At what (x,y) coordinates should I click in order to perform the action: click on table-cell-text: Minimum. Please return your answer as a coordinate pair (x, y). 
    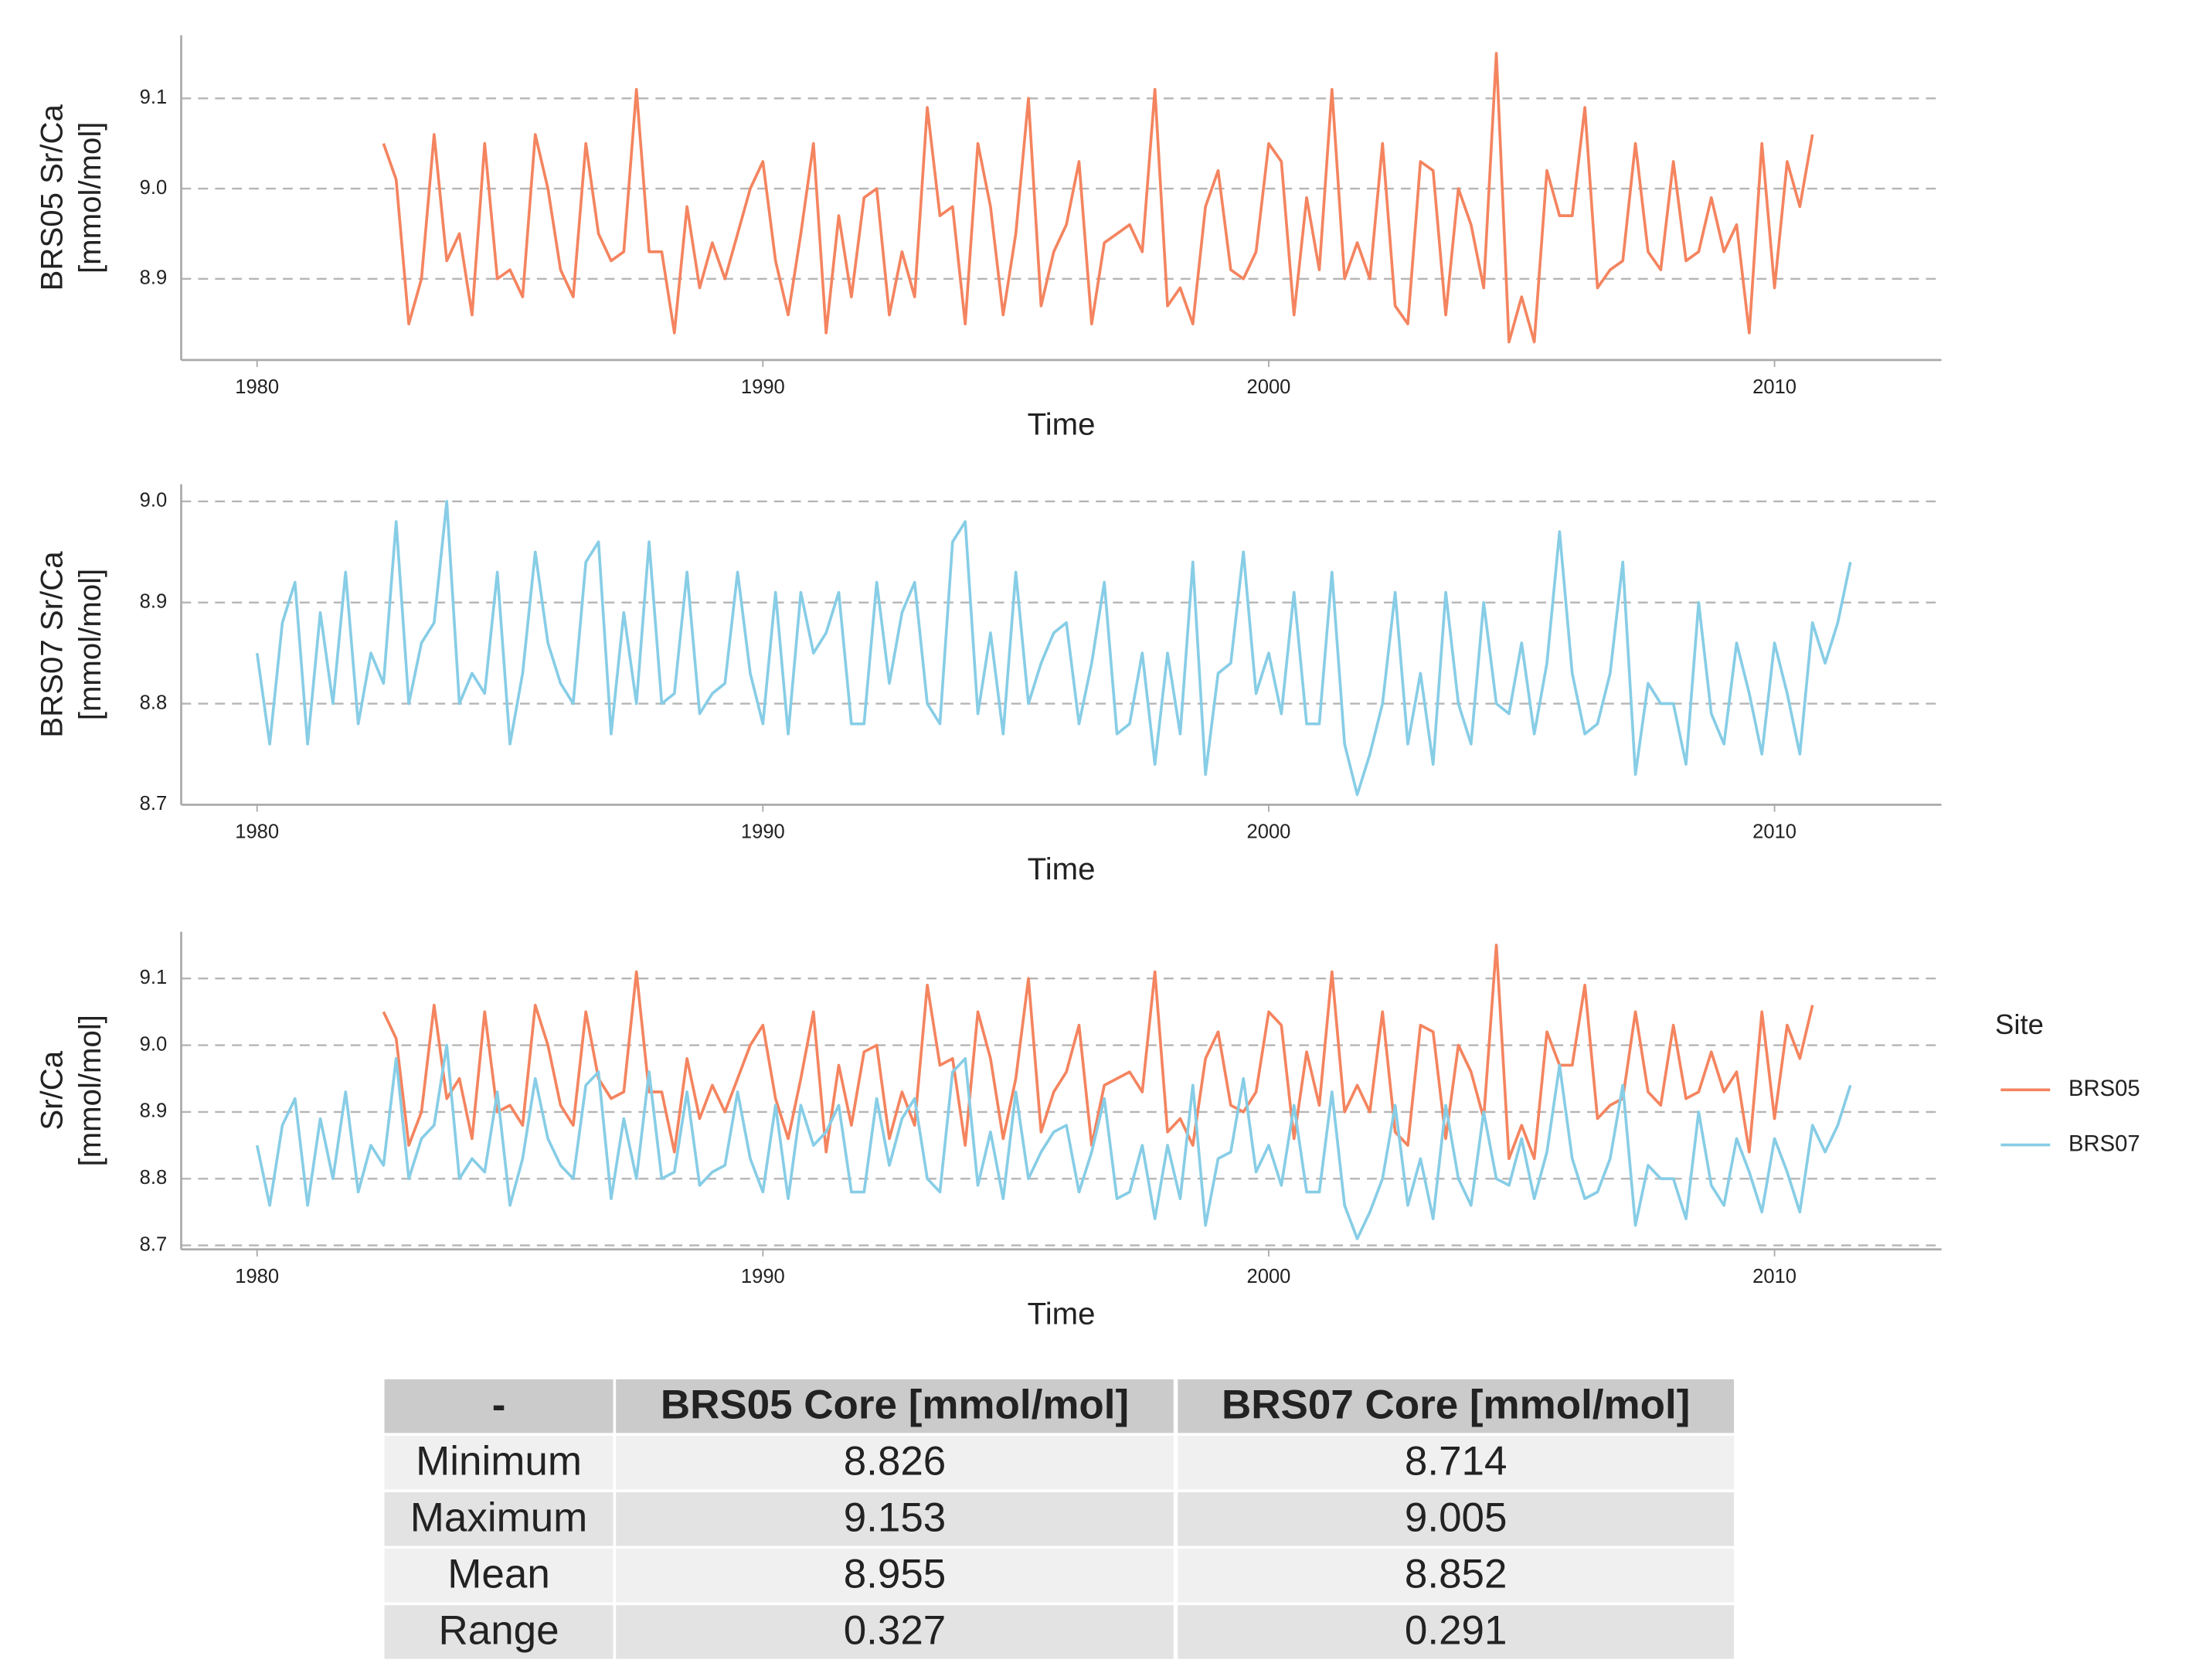
    Looking at the image, I should click on (499, 1461).